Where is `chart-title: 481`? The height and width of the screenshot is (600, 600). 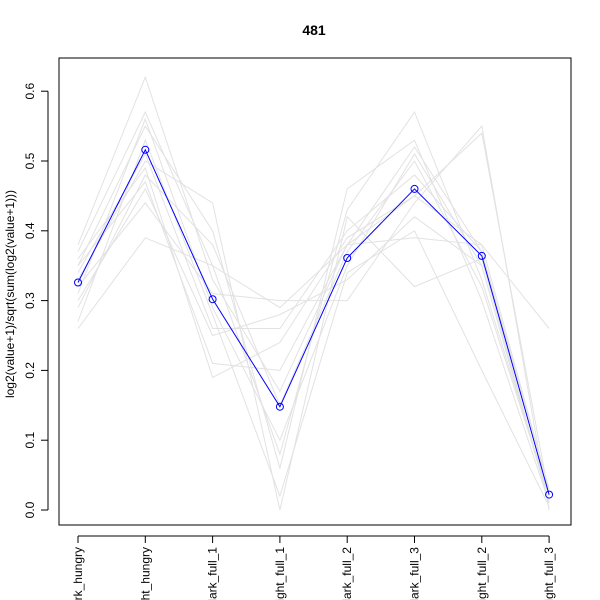 chart-title: 481 is located at coordinates (314, 30).